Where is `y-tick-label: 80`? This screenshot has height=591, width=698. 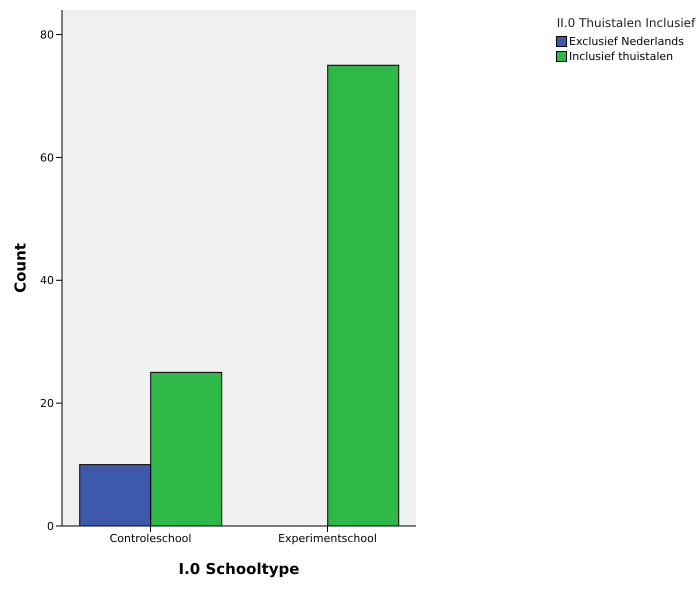 y-tick-label: 80 is located at coordinates (47, 35).